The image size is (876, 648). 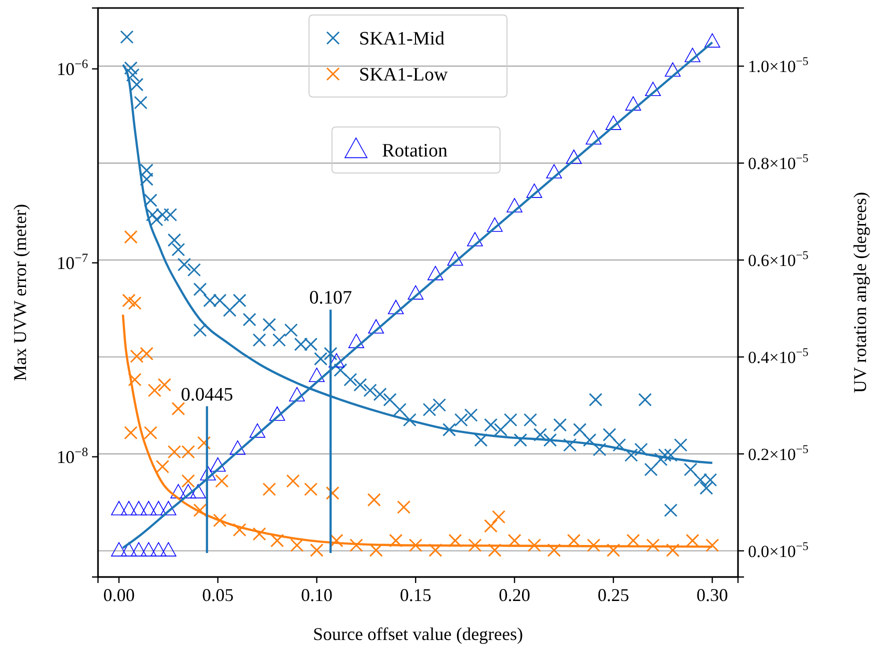 What do you see at coordinates (20, 293) in the screenshot?
I see `y-axis-title: Max UVW error (meter)` at bounding box center [20, 293].